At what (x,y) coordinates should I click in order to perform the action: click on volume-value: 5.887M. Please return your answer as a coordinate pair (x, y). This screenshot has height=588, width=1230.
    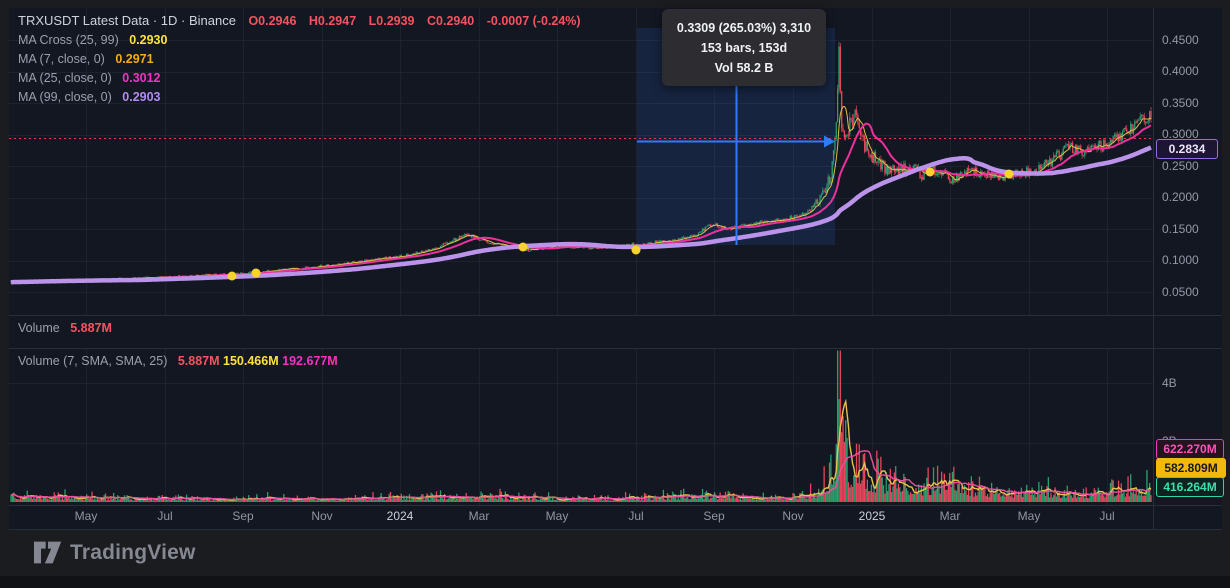
    Looking at the image, I should click on (91, 328).